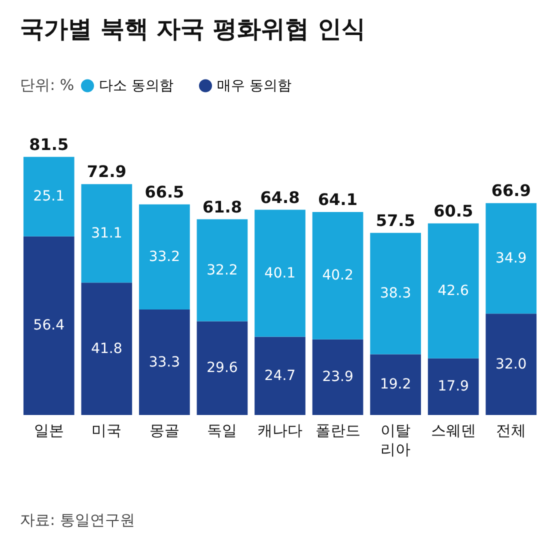 The width and height of the screenshot is (560, 533). Describe the element at coordinates (280, 431) in the screenshot. I see `x-tick-label: 캐나다` at that location.